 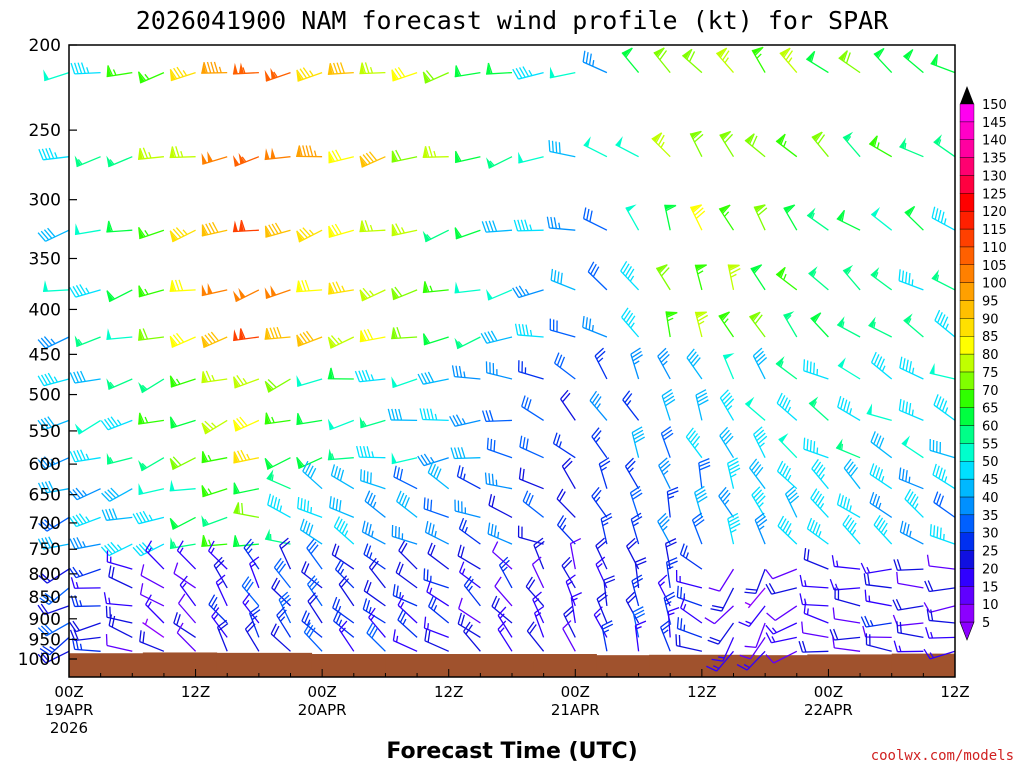 I want to click on colorbar-label: 100, so click(x=994, y=284).